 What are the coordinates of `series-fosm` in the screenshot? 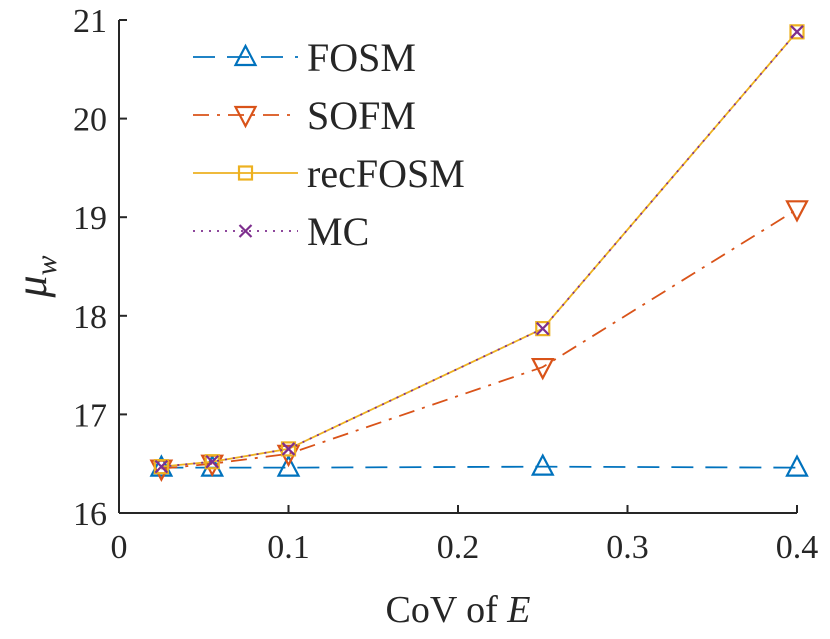 It's located at (479, 465).